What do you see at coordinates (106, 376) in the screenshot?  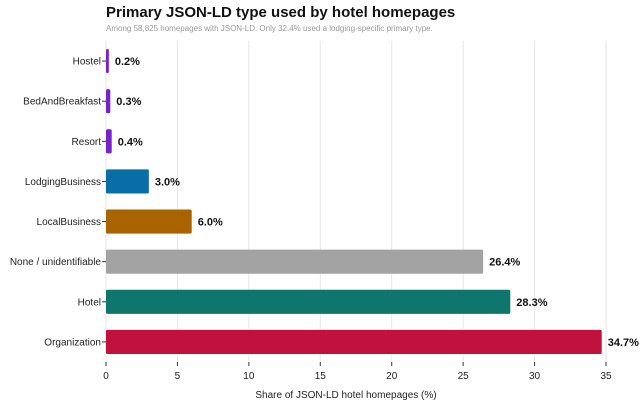 I see `x-tick-label: 0` at bounding box center [106, 376].